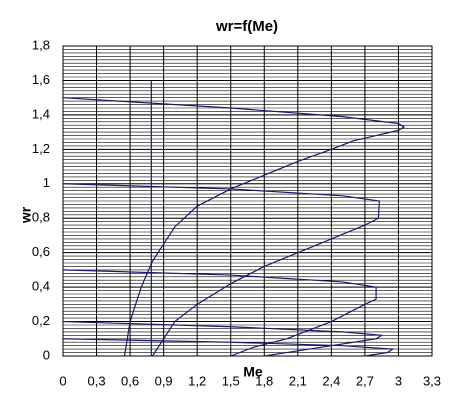 This screenshot has width=456, height=406. What do you see at coordinates (164, 380) in the screenshot?
I see `x-tick-label: 0,9` at bounding box center [164, 380].